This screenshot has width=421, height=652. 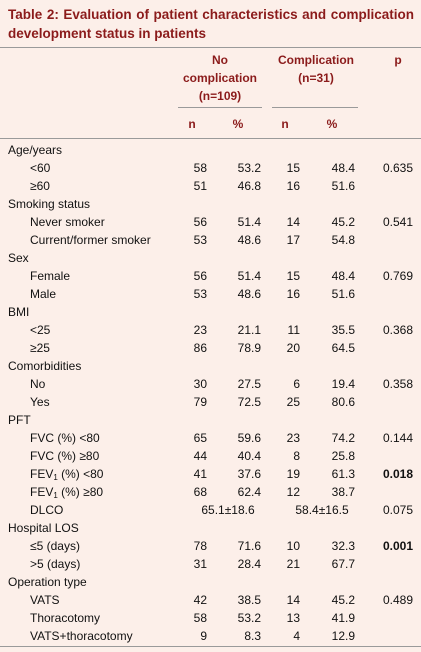 What do you see at coordinates (249, 456) in the screenshot?
I see `cell: 40.4` at bounding box center [249, 456].